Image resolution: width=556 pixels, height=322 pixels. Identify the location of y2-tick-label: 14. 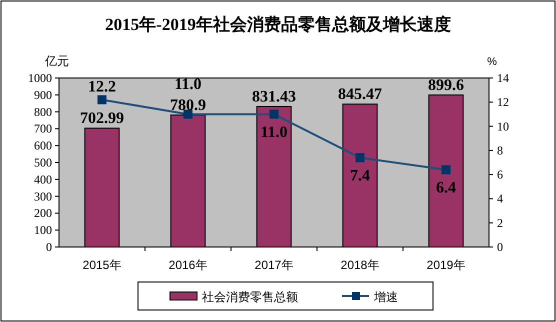
(503, 78).